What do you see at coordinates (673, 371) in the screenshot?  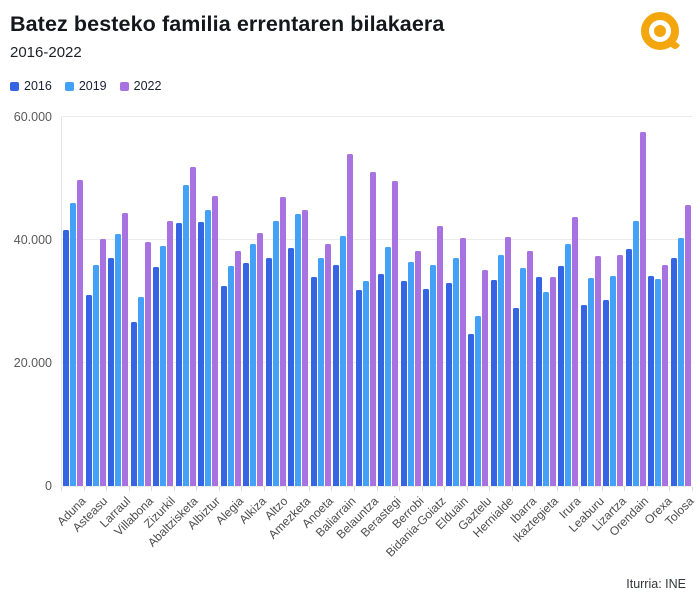 I see `bar-Tolosa-2016` at bounding box center [673, 371].